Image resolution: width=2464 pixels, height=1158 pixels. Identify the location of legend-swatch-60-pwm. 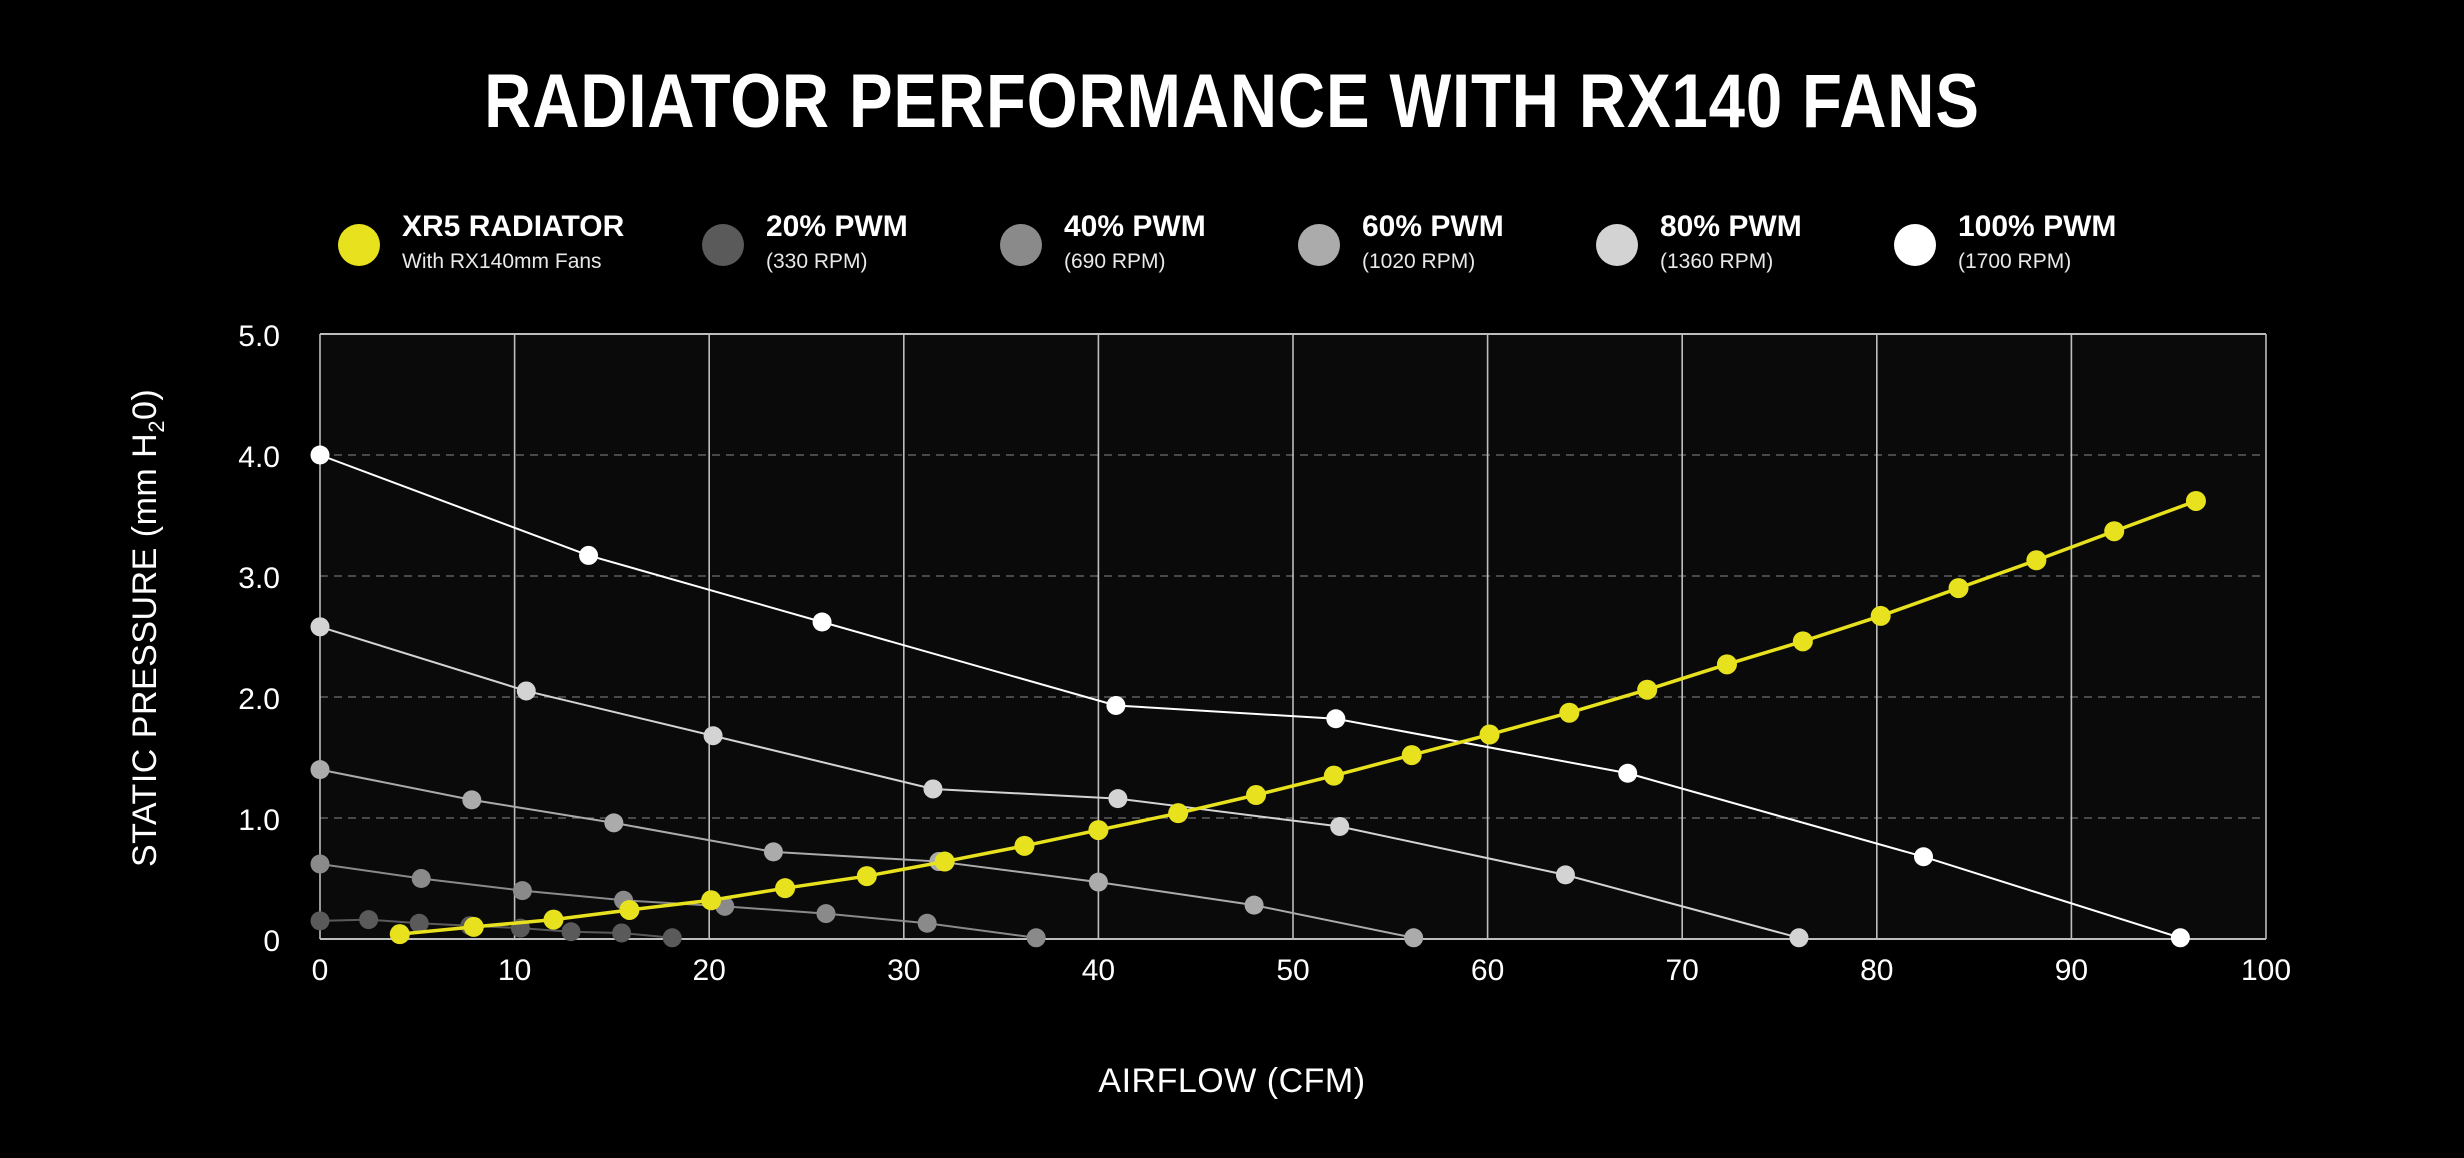
(1319, 245).